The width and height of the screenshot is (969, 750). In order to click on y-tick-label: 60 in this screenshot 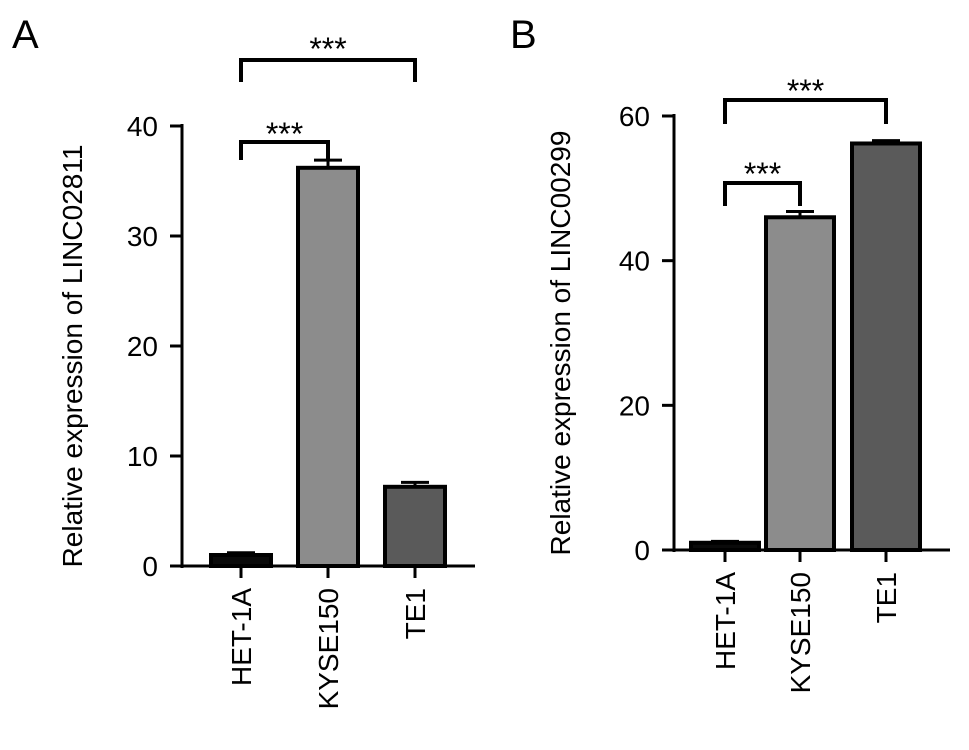, I will do `click(634, 116)`.